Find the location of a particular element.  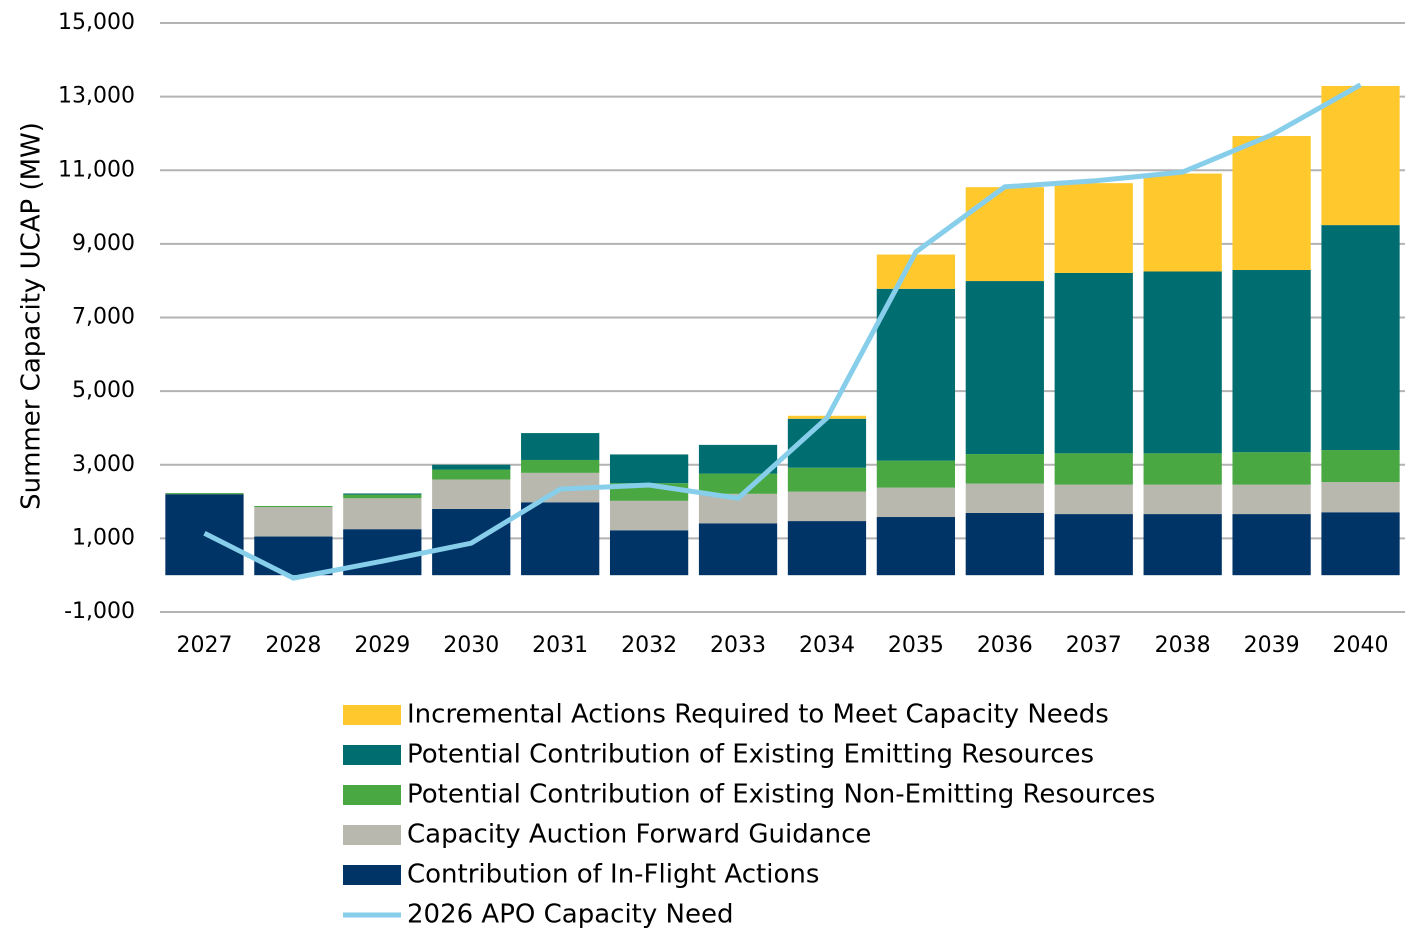

x-tick-label: 2027 is located at coordinates (204, 645).